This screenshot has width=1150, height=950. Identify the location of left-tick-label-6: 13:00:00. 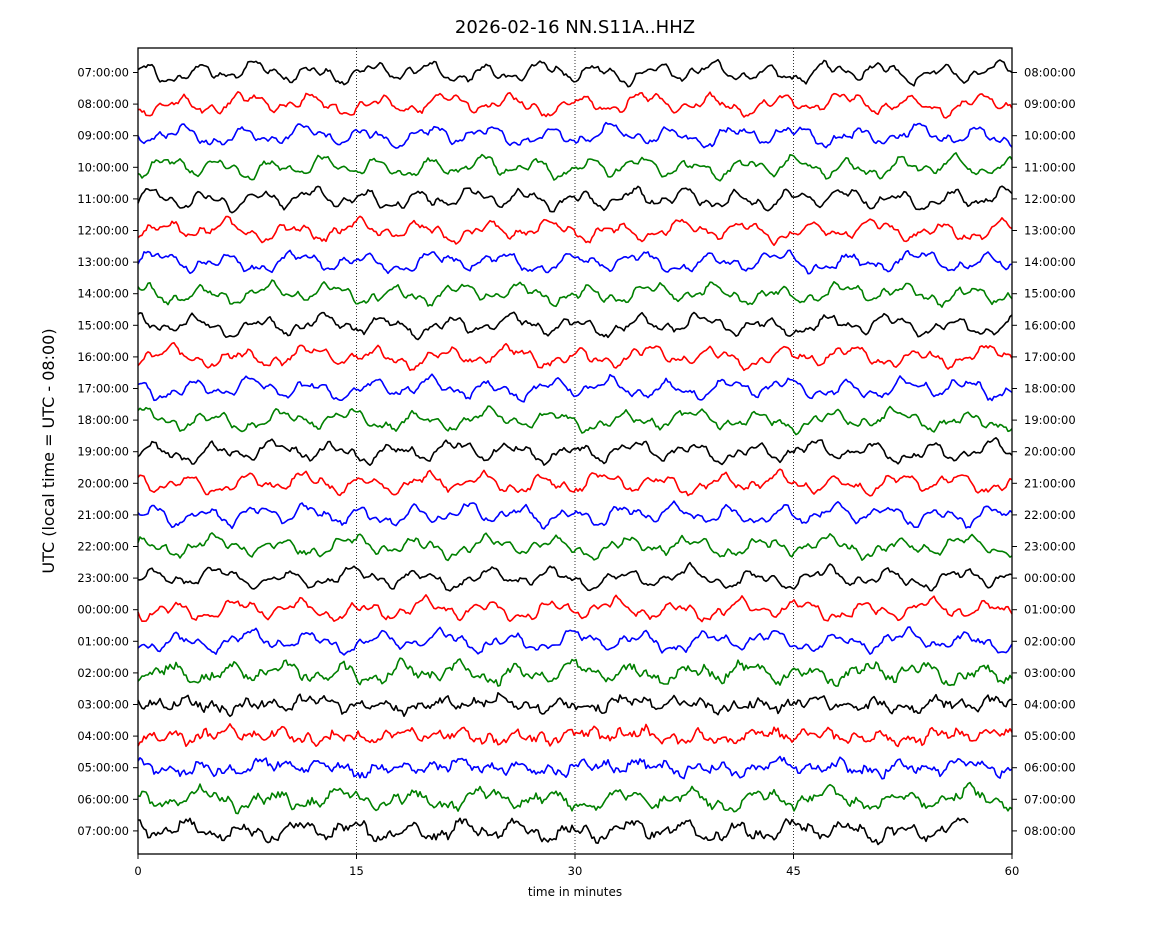
(103, 262).